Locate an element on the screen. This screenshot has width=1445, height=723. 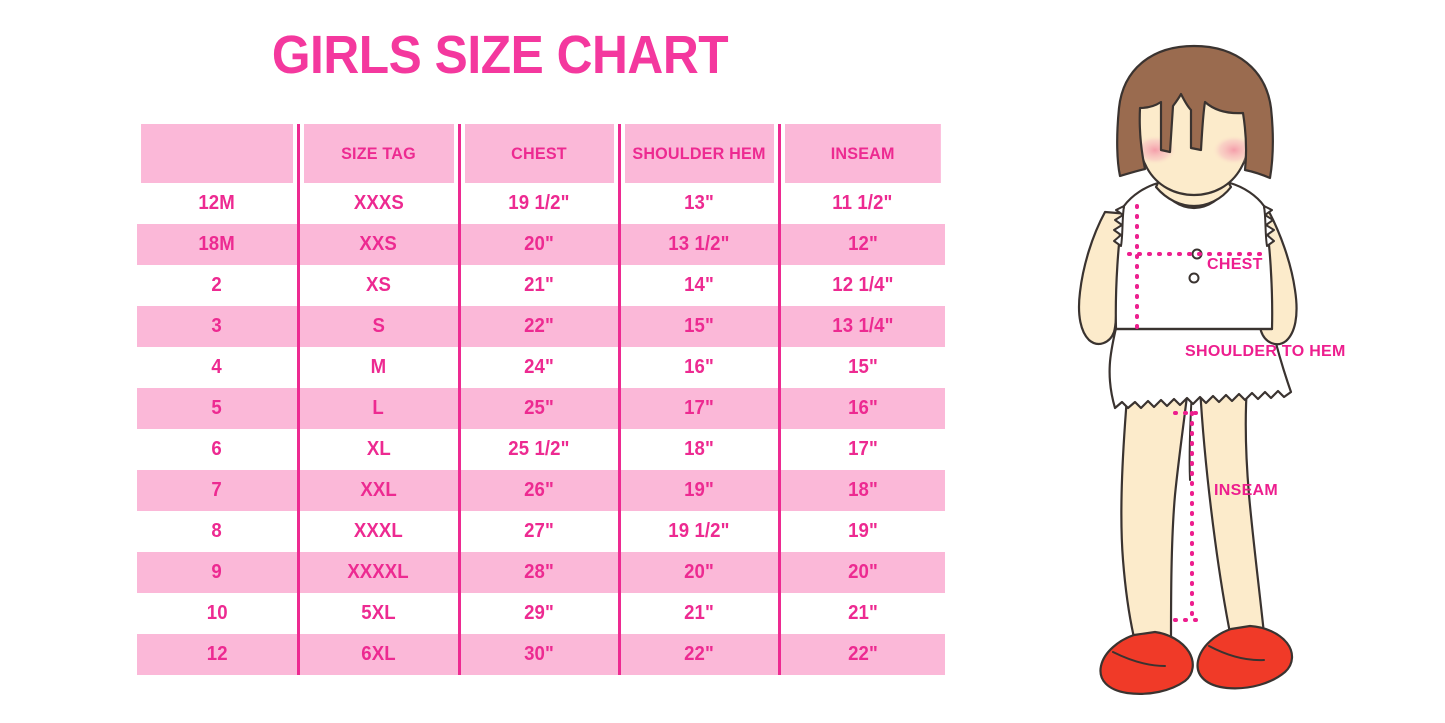
cell-inseam: 21" is located at coordinates (861, 613).